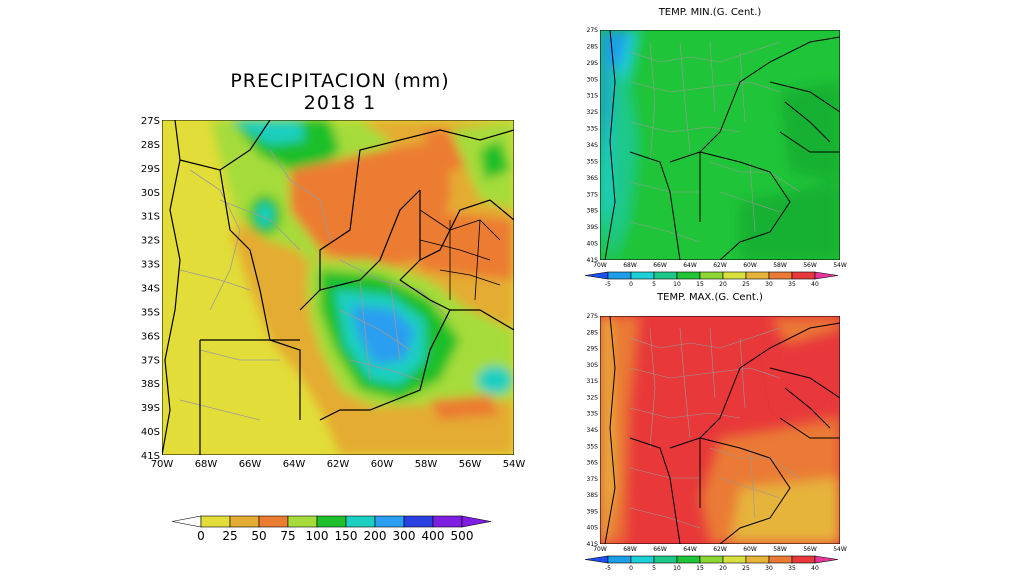 The height and width of the screenshot is (576, 1024). Describe the element at coordinates (462, 536) in the screenshot. I see `colorbar-label: 500` at that location.